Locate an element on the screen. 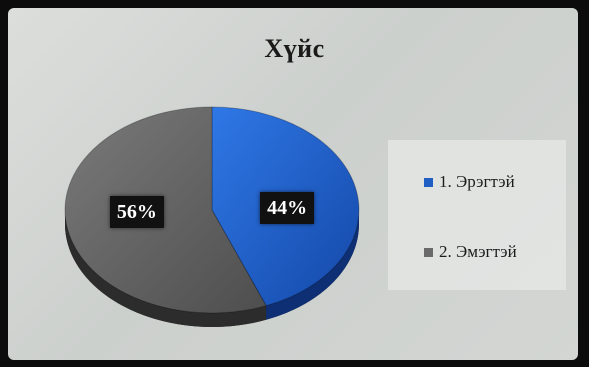 Image resolution: width=589 pixels, height=367 pixels. data-label-1: 44% is located at coordinates (287, 207).